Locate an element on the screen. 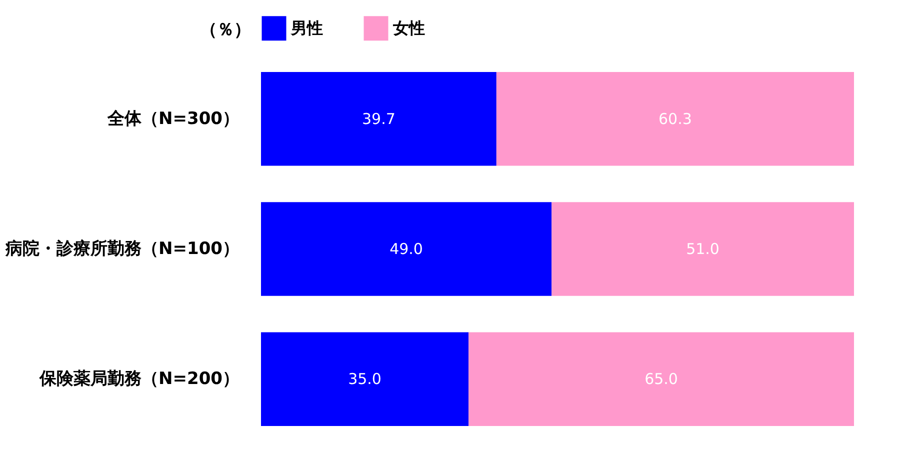 The image size is (897, 461). data-label: 35.0 is located at coordinates (365, 379).